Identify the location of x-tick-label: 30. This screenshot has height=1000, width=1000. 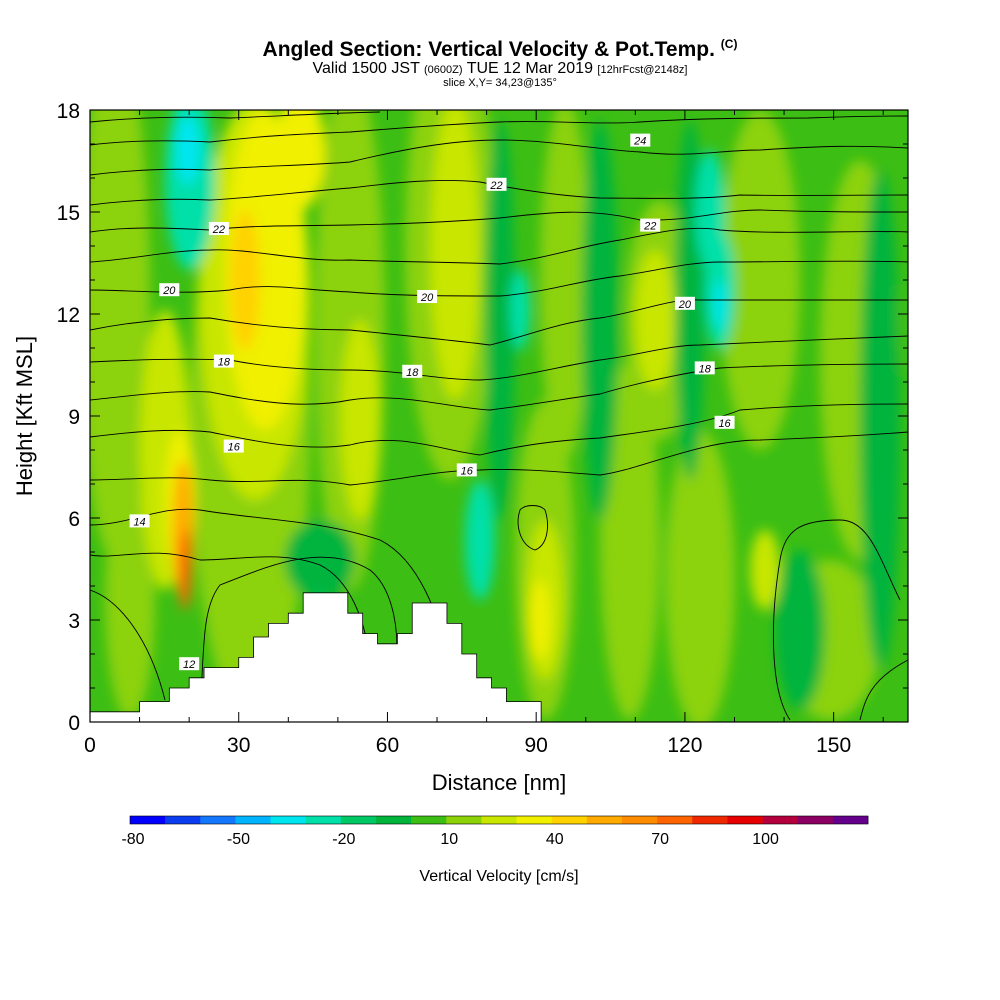
(238, 745).